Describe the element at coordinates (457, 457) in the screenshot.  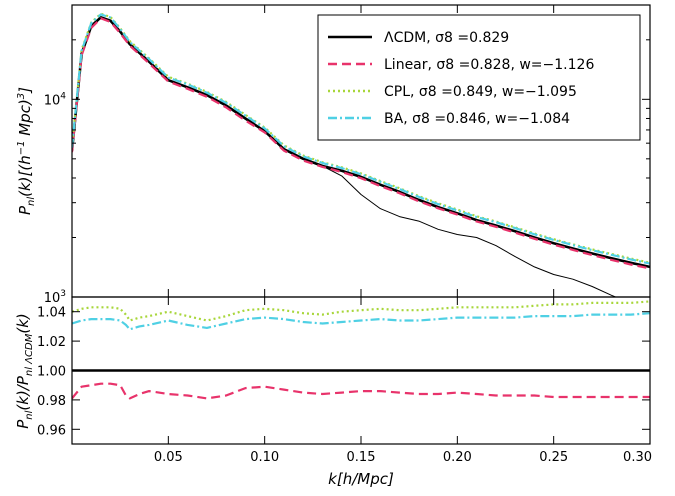
I see `bottom-x-tick-label: 0.20` at that location.